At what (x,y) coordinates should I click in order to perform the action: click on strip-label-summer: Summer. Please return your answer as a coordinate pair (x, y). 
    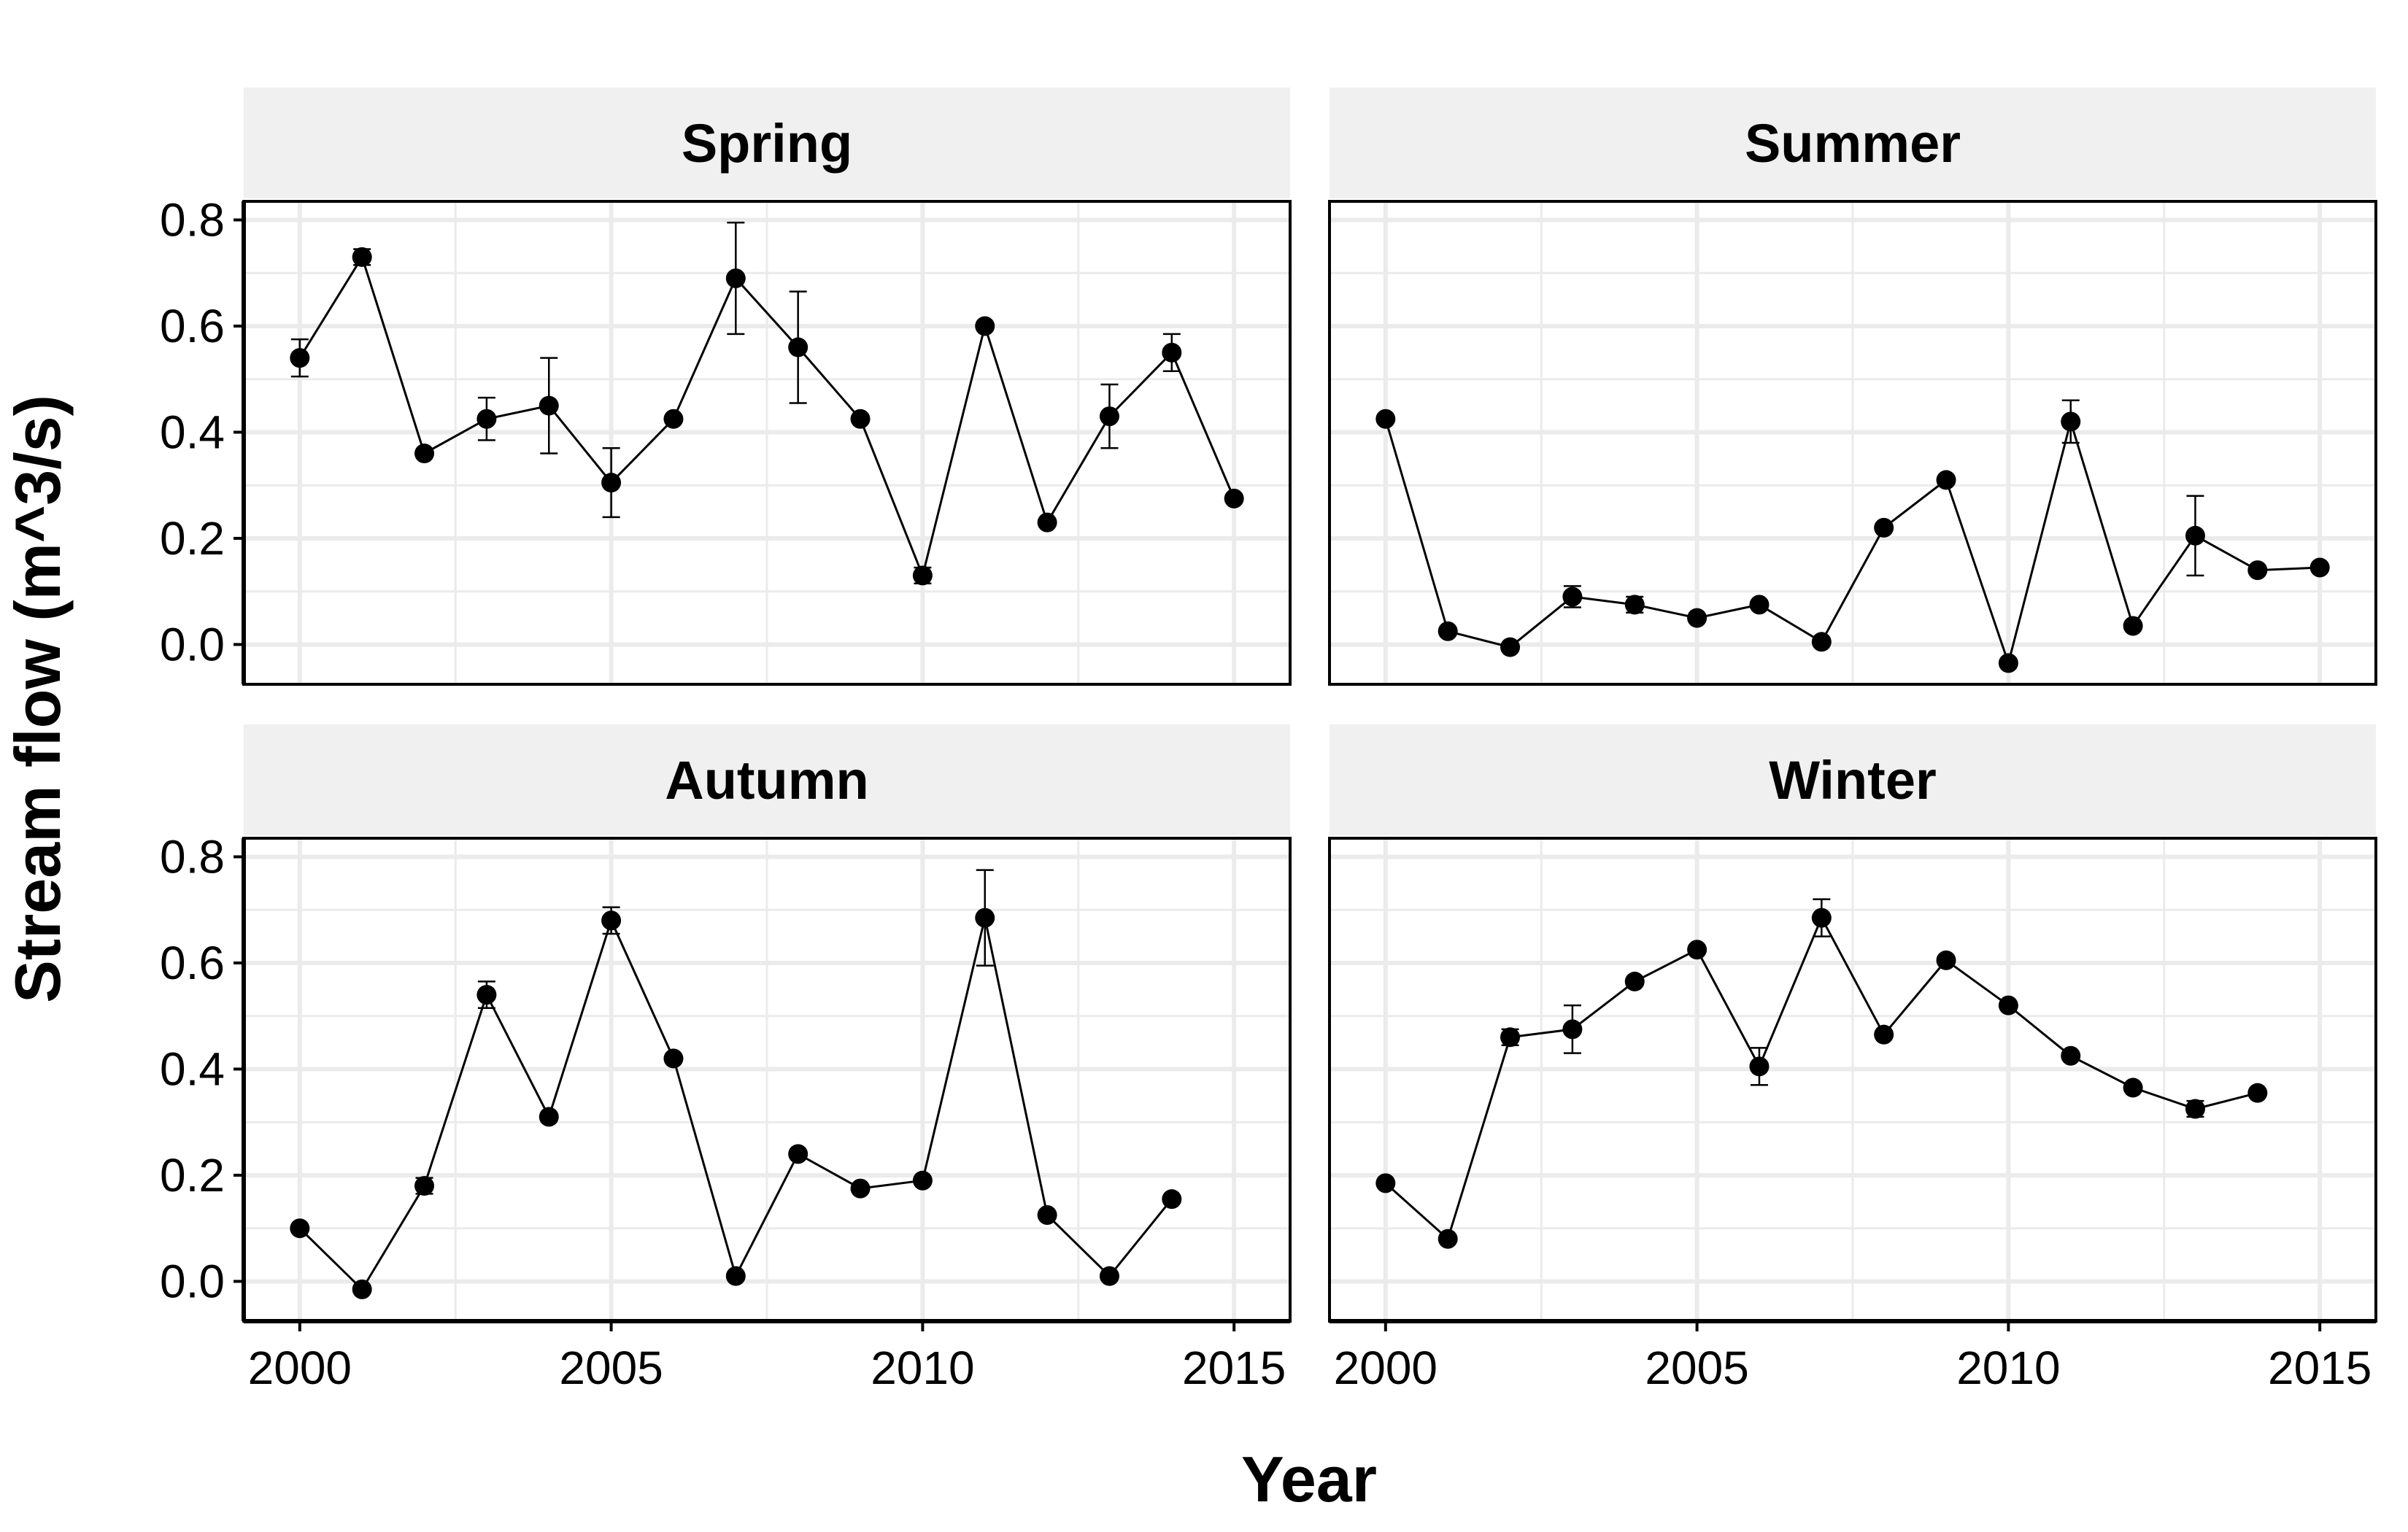
    Looking at the image, I should click on (1853, 144).